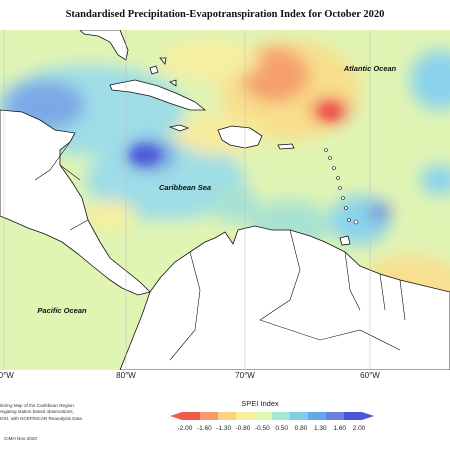 The height and width of the screenshot is (450, 450). Describe the element at coordinates (286, 146) in the screenshot. I see `land-puerto-rico` at that location.